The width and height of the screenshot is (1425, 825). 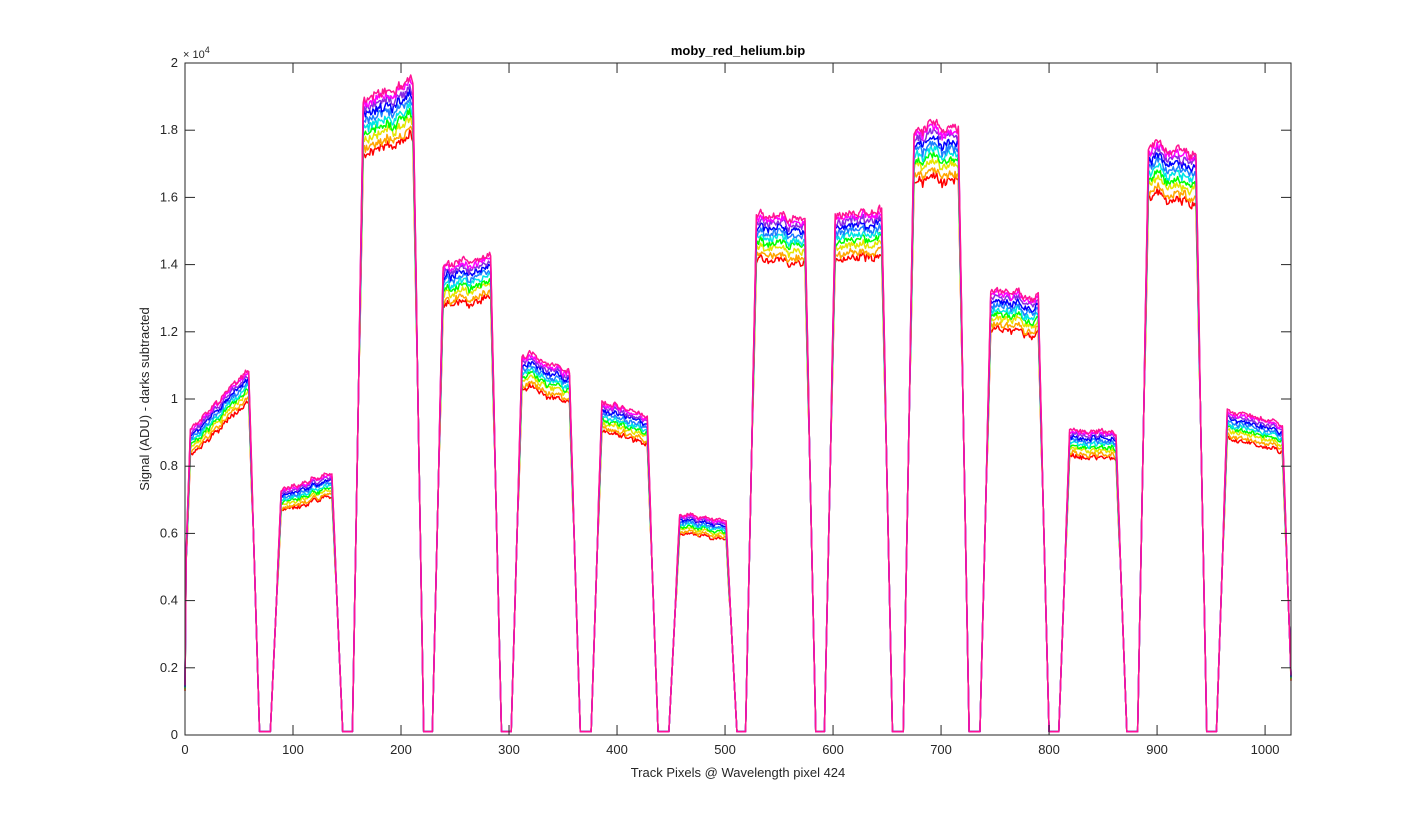 What do you see at coordinates (738, 50) in the screenshot?
I see `chart-title: moby_red_helium.bip` at bounding box center [738, 50].